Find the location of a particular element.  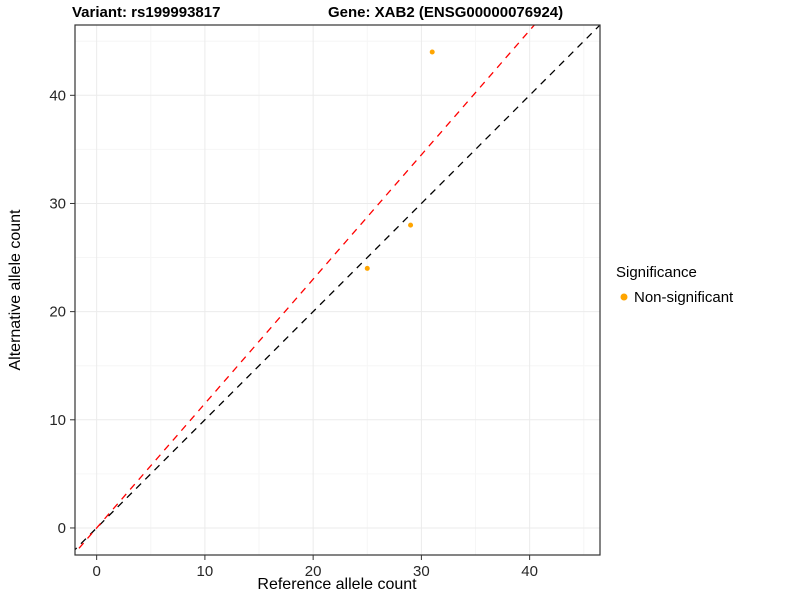

x-tick-label: 0 is located at coordinates (96, 571).